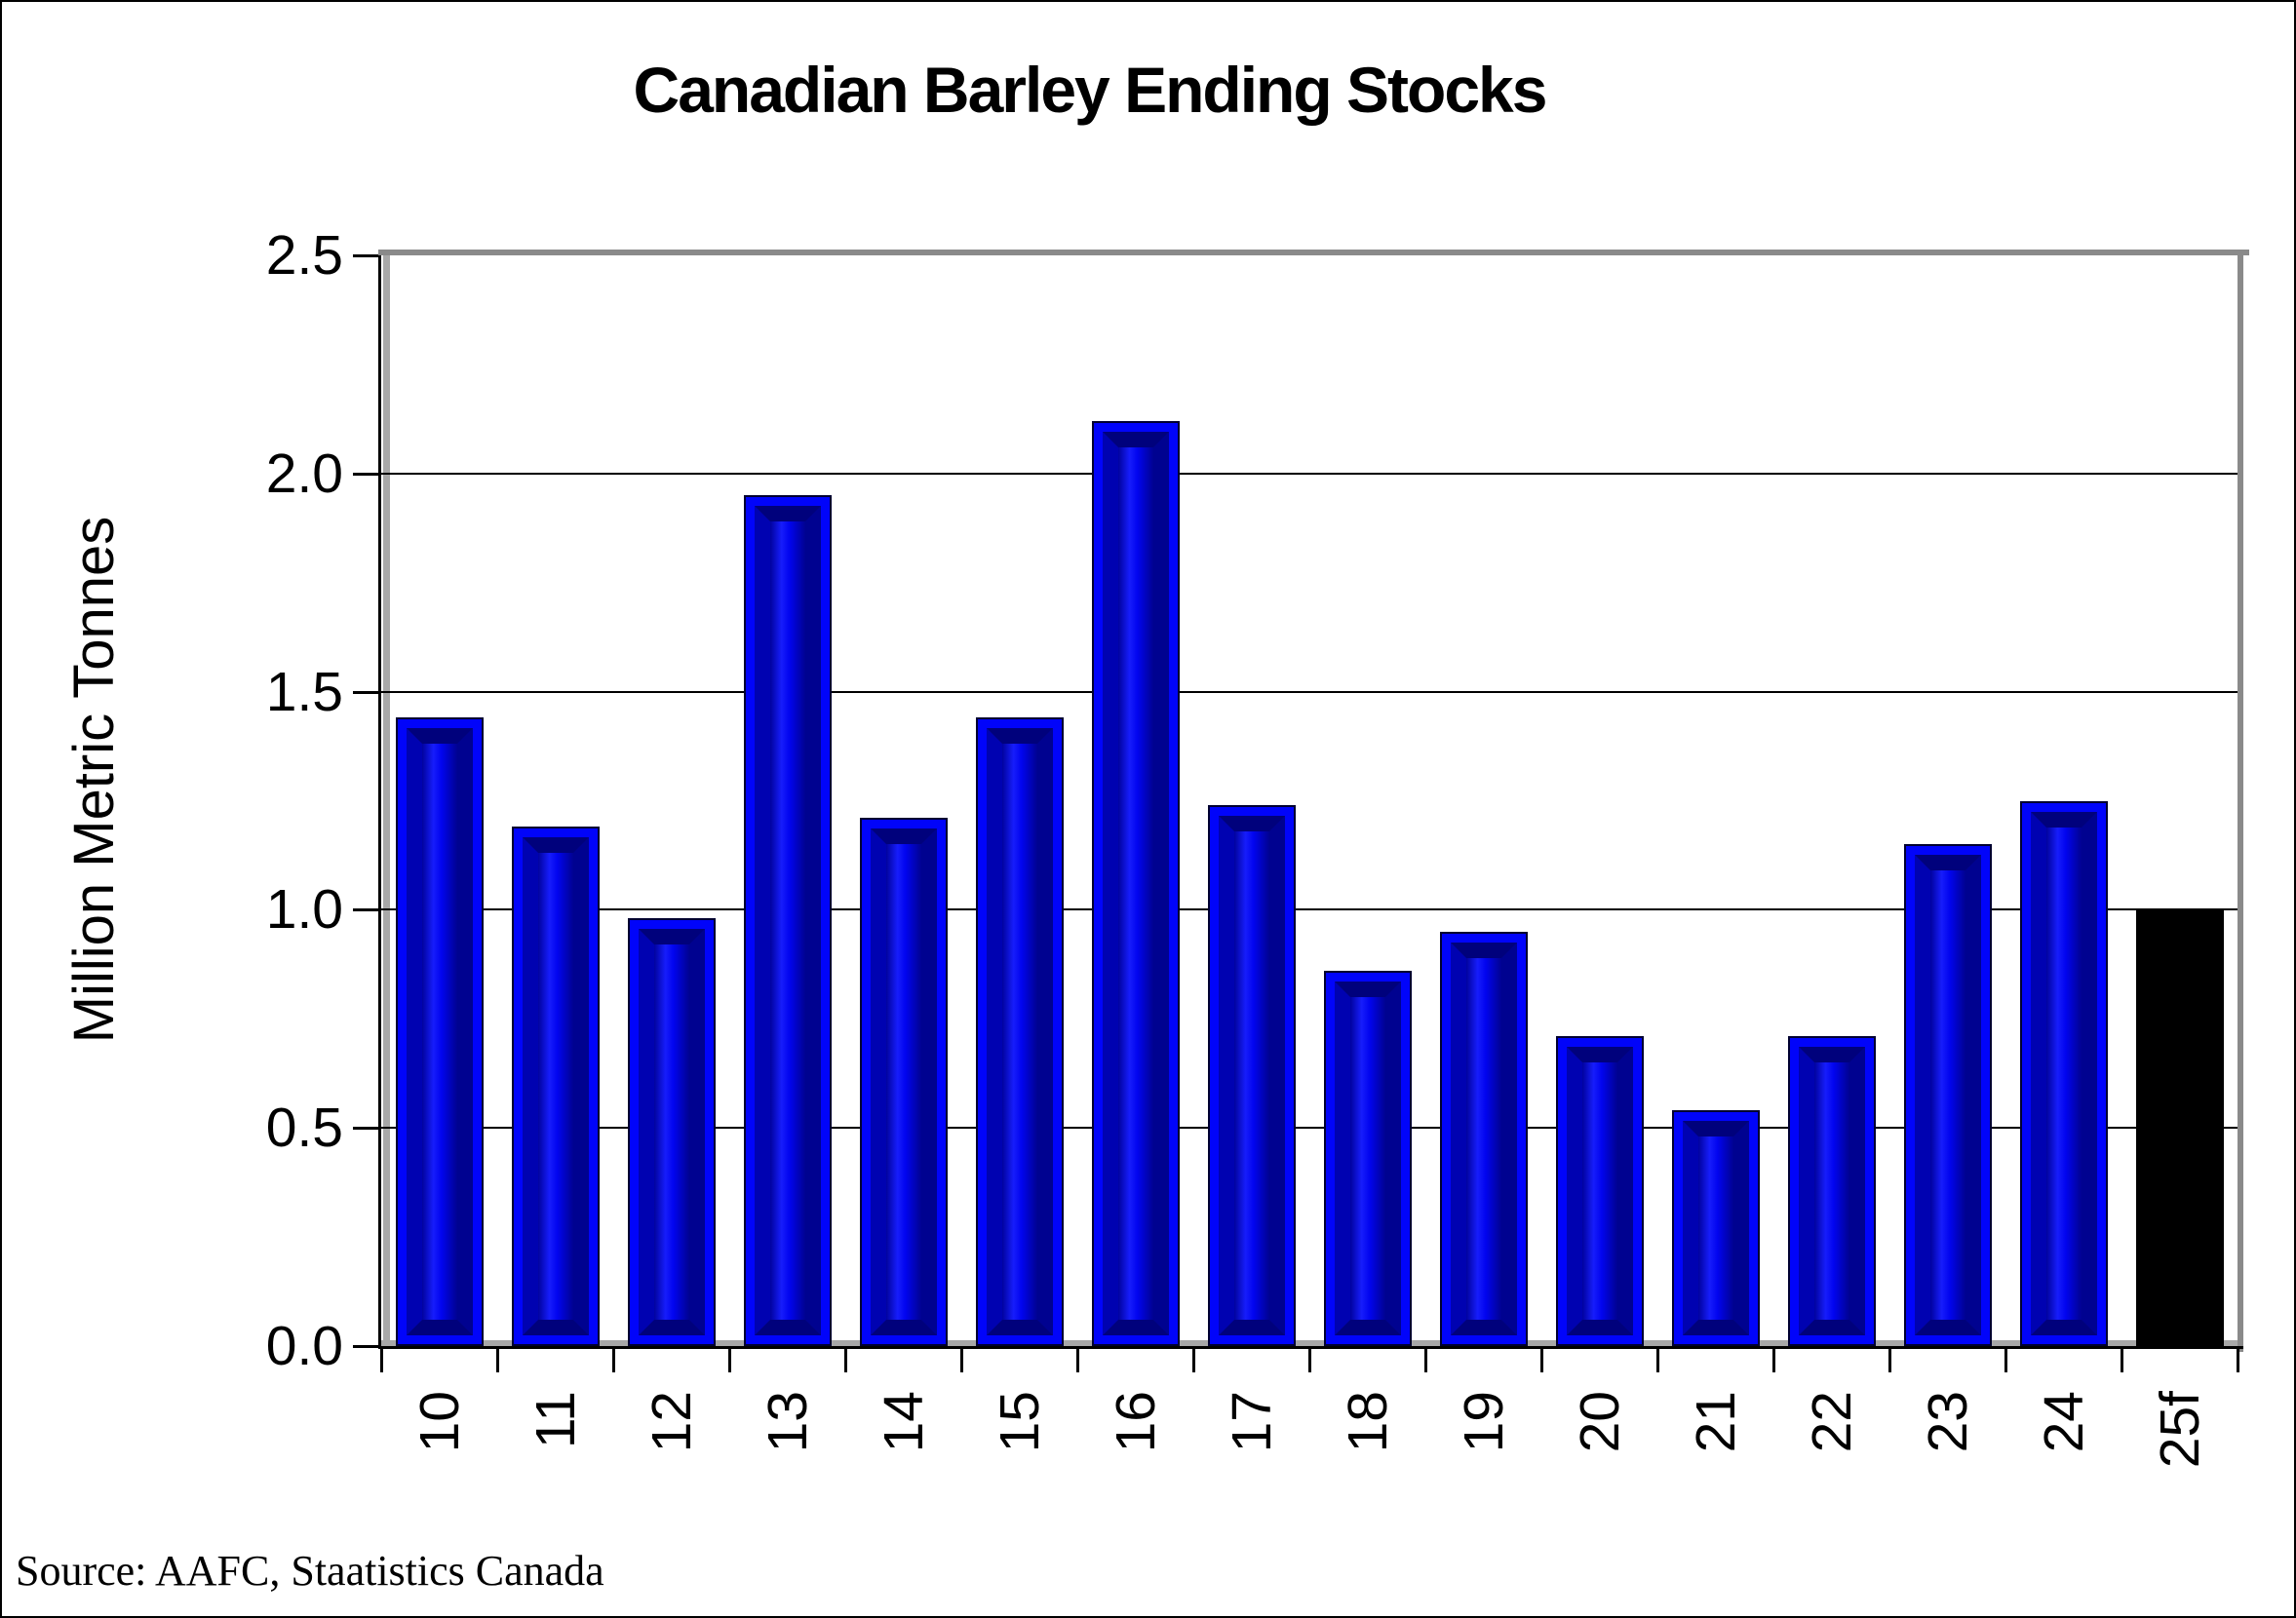 This screenshot has width=2296, height=1618. I want to click on bar-25f, so click(2180, 1127).